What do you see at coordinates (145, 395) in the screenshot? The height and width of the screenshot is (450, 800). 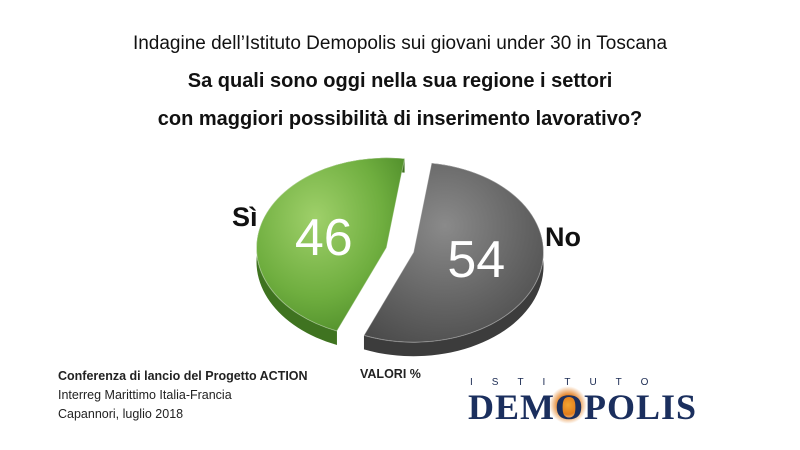 I see `footer-line-2: Interreg Marittimo Italia-Francia` at bounding box center [145, 395].